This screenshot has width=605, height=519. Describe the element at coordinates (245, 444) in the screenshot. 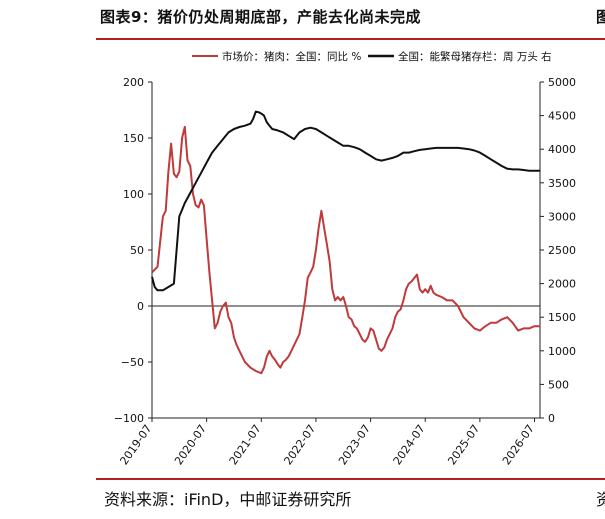

I see `x-axis-tick-label: 2021-07` at that location.